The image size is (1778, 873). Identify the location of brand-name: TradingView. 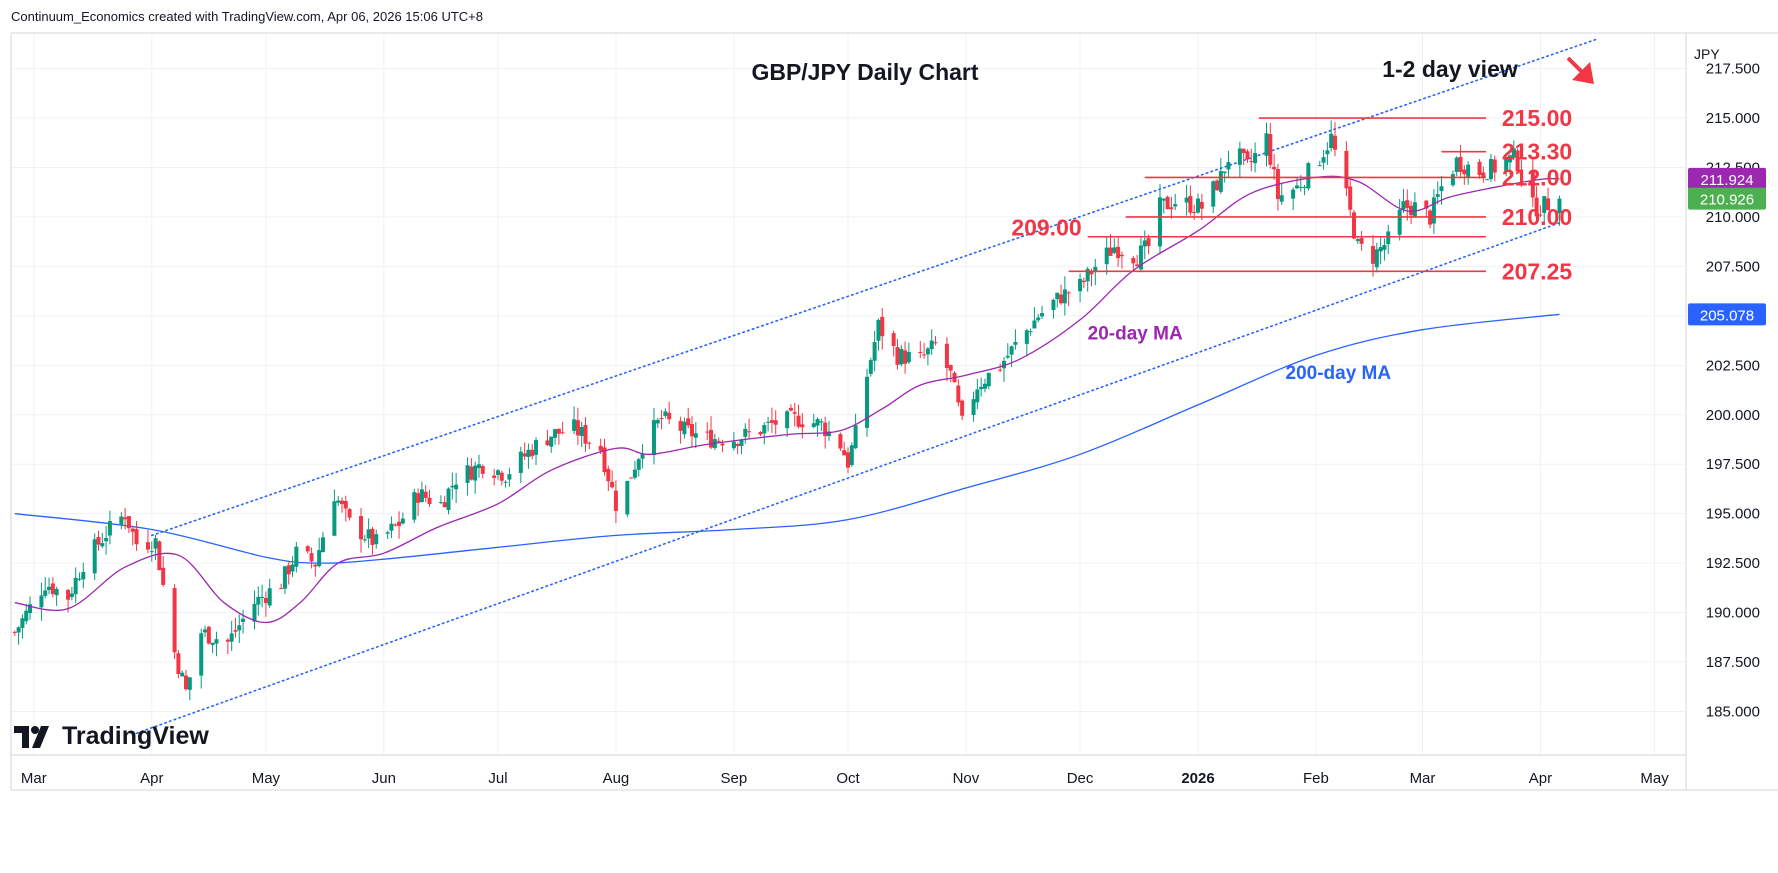
(135, 736).